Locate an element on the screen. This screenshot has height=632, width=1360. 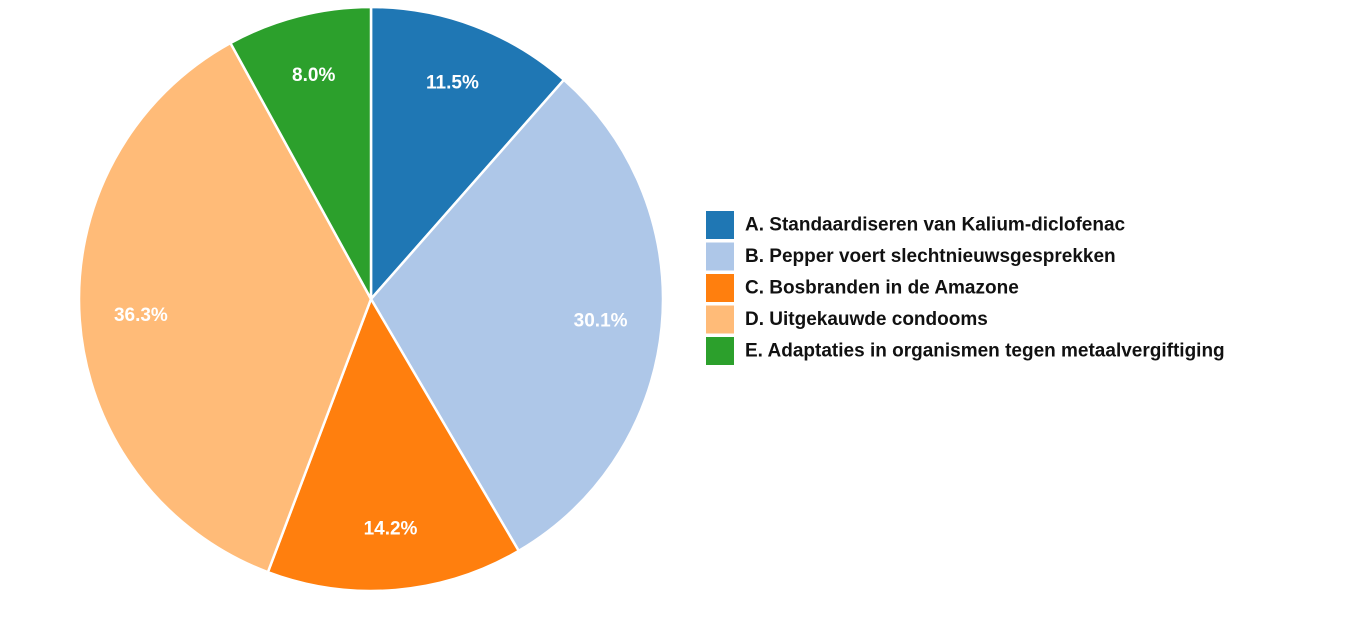
legend-item-d: D. Uitgekauwde condooms is located at coordinates (847, 319).